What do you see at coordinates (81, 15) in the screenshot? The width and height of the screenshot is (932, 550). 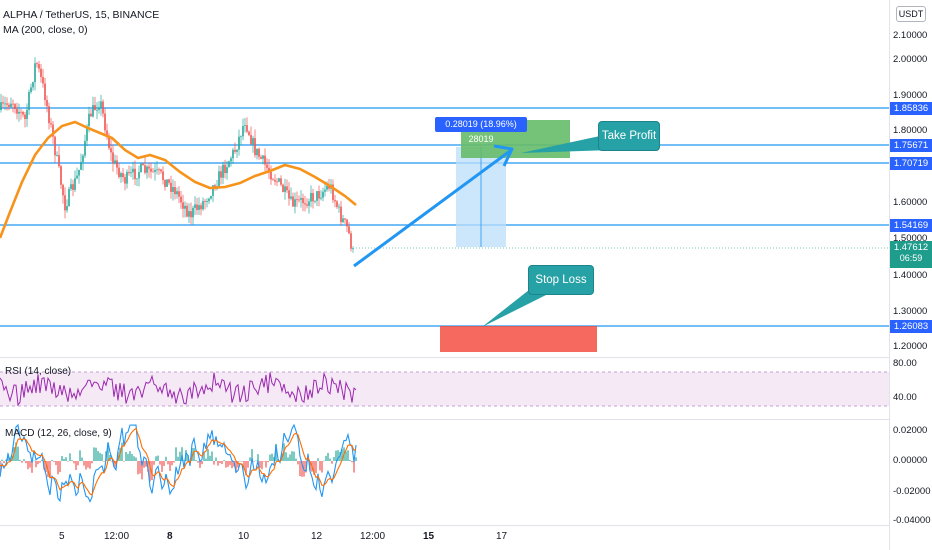 I see `symbol-title: ALPHA / TetherUS, 15, BINANCE` at bounding box center [81, 15].